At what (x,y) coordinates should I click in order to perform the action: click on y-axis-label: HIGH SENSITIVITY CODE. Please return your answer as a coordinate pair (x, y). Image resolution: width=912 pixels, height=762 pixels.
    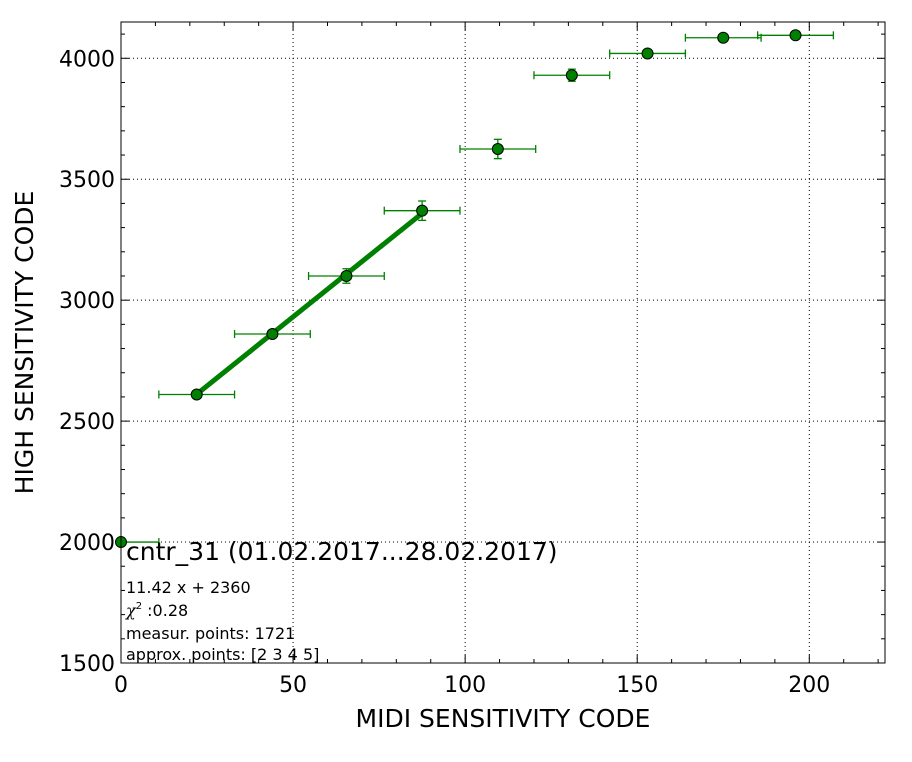
    Looking at the image, I should click on (24, 343).